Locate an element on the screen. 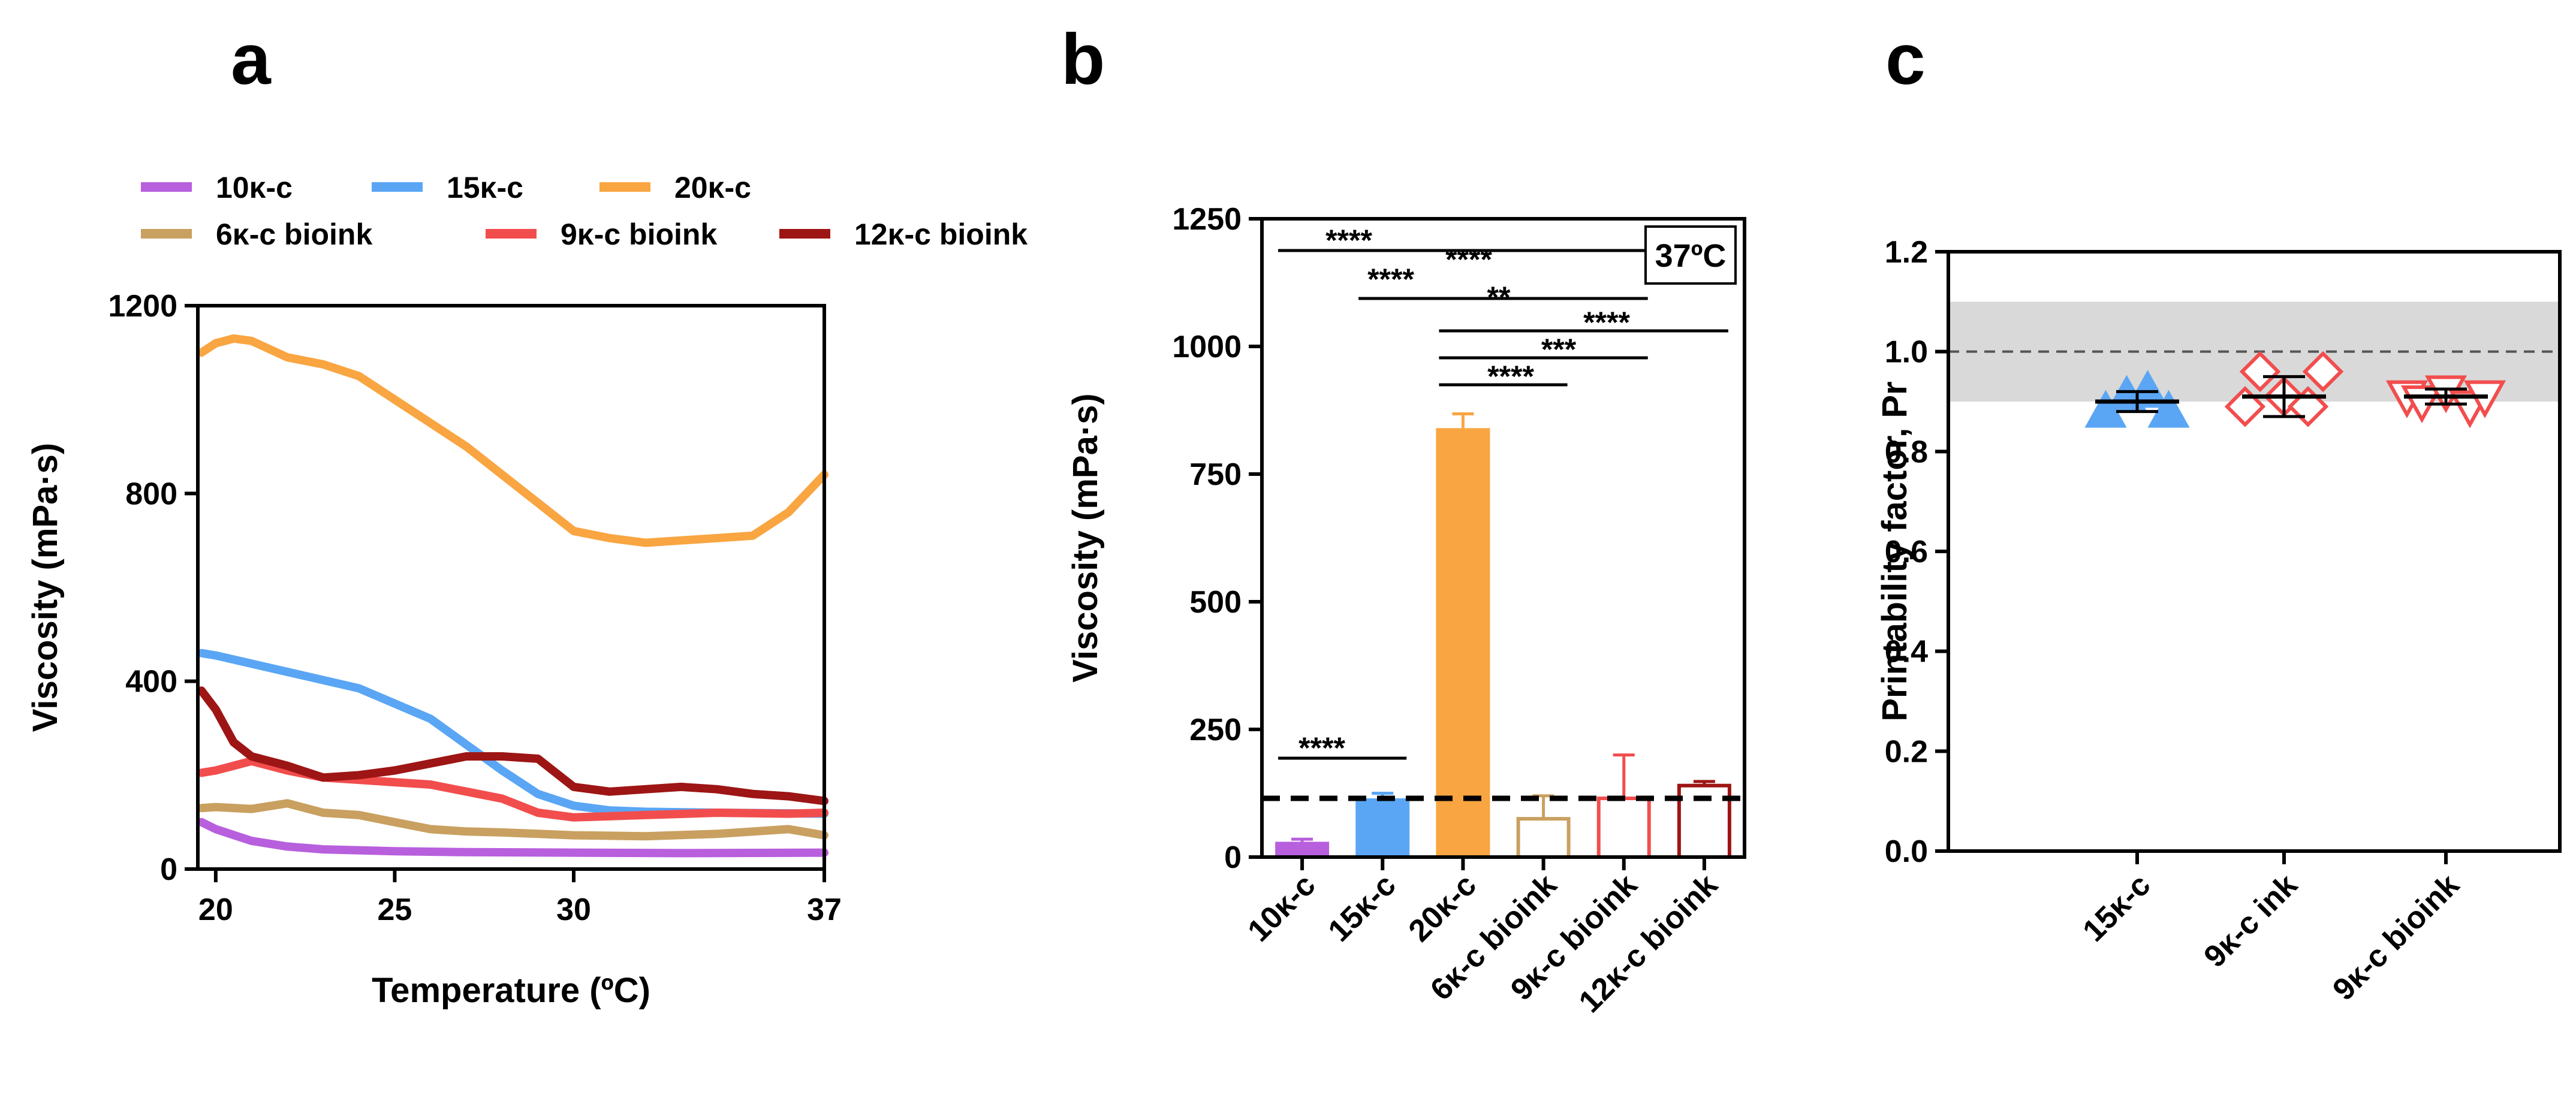 This screenshot has height=1113, width=2576. panel-a-x-axis-title: Temperature (ºC) is located at coordinates (511, 991).